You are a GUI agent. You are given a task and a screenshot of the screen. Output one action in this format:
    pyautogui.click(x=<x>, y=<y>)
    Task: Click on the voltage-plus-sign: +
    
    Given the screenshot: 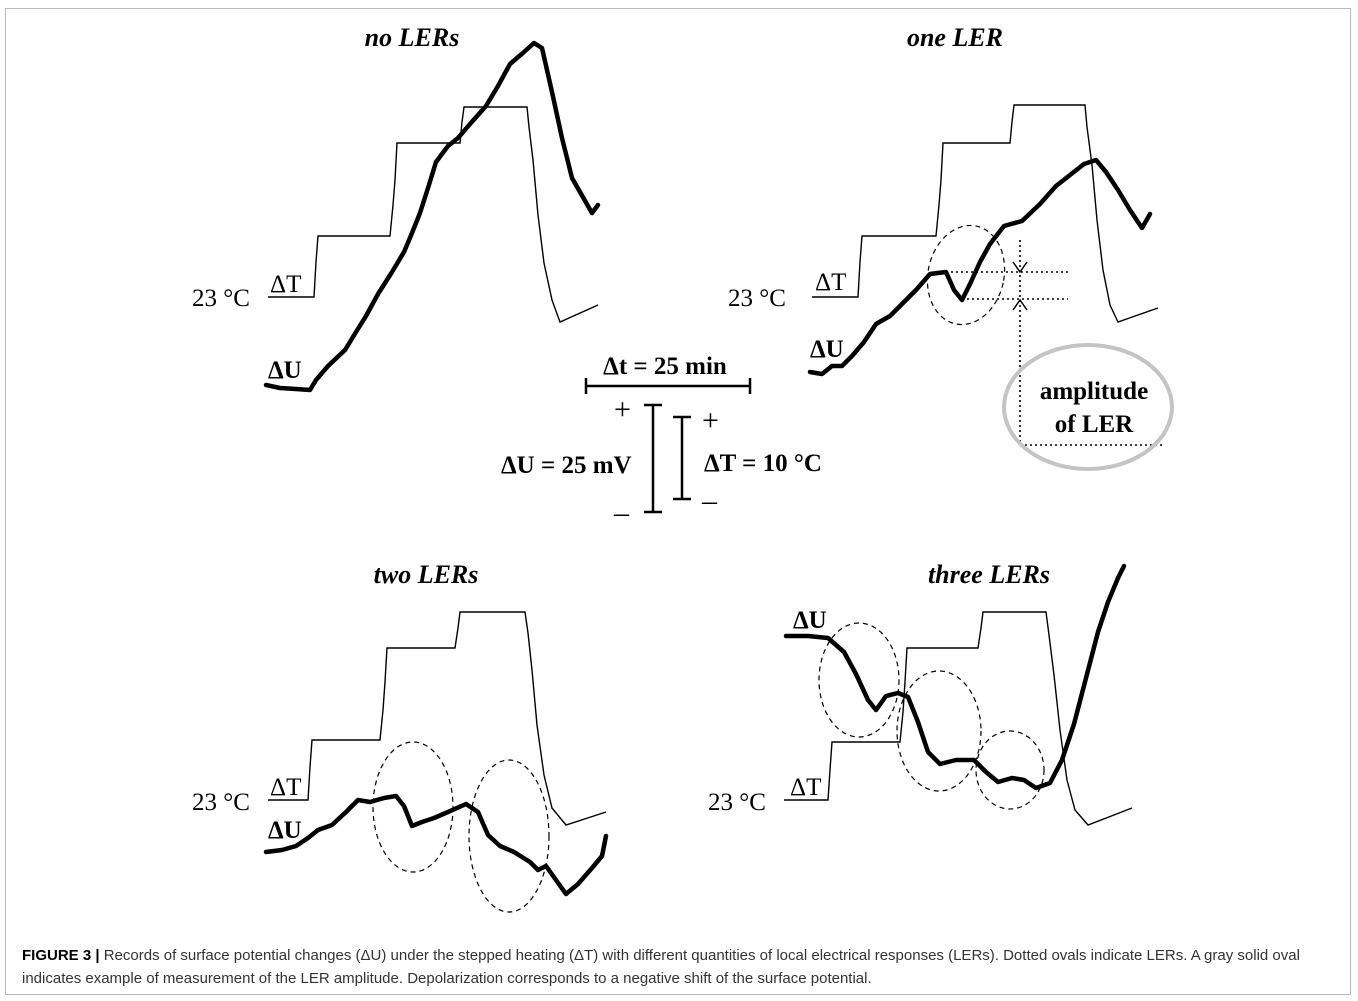 What is the action you would take?
    pyautogui.click(x=622, y=409)
    